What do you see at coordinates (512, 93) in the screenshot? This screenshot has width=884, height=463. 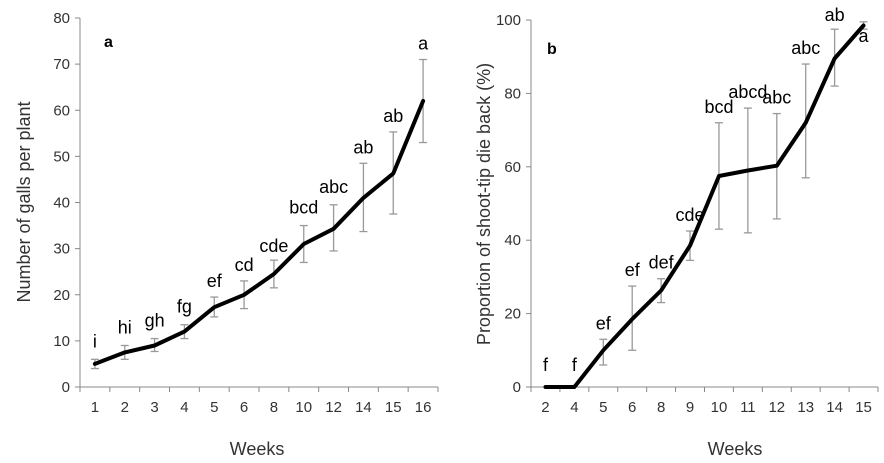 I see `panel-b-y-tick-label: 80` at bounding box center [512, 93].